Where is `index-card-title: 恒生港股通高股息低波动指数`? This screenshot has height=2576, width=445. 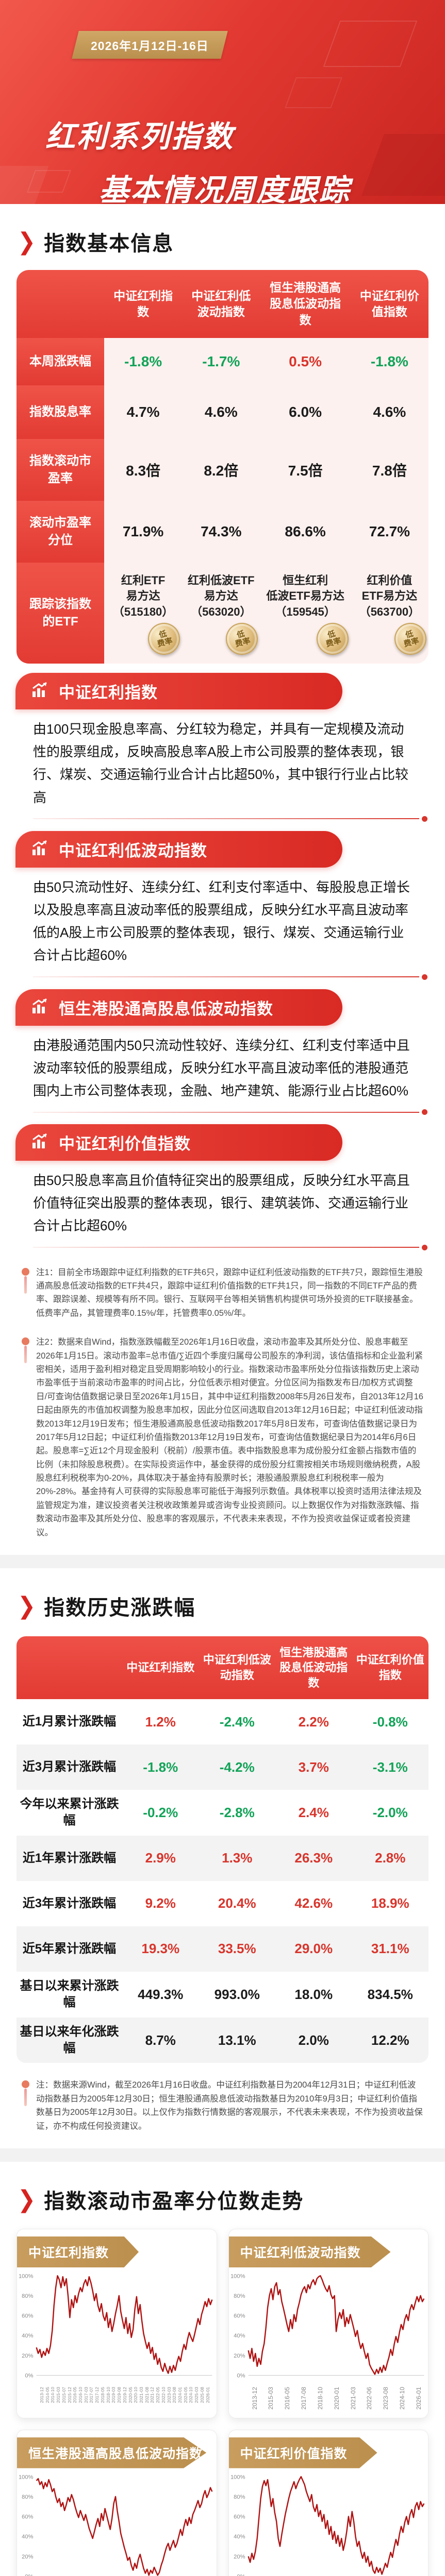
index-card-title: 恒生港股通高股息低波动指数 is located at coordinates (166, 1008).